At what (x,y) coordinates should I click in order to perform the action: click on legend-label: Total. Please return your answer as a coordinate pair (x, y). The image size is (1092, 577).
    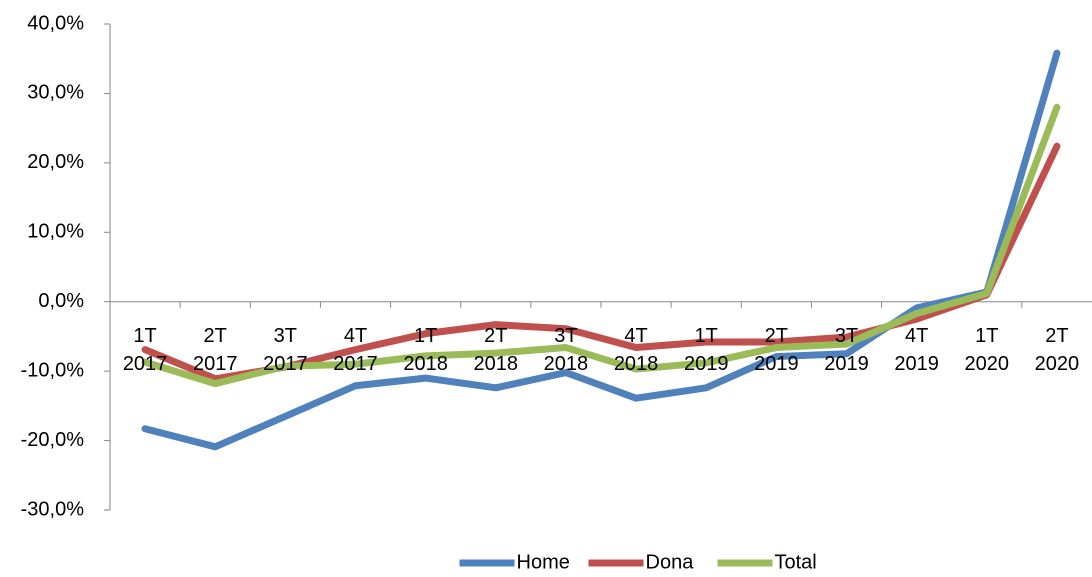
    Looking at the image, I should click on (796, 562).